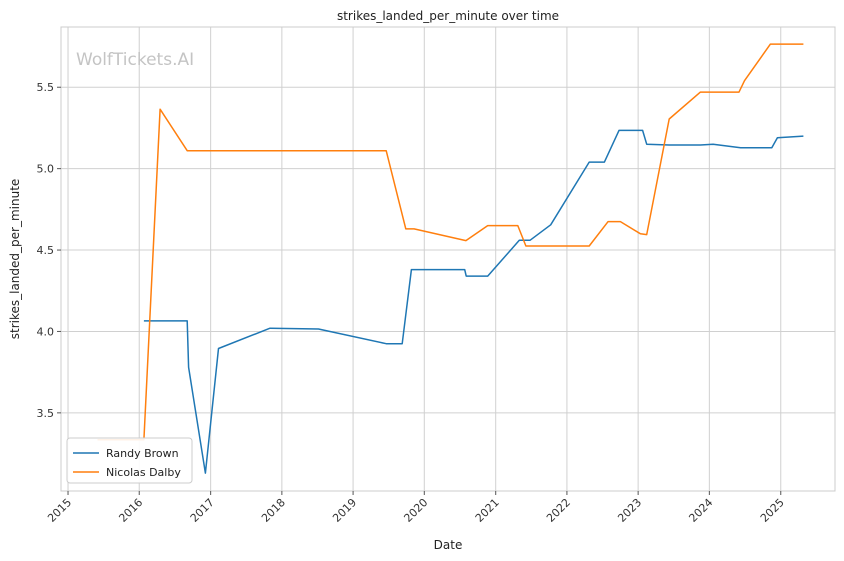 The height and width of the screenshot is (561, 844). I want to click on y-axis-ticks: 3.5 4.0 4.5 5.0 5.5, so click(49, 250).